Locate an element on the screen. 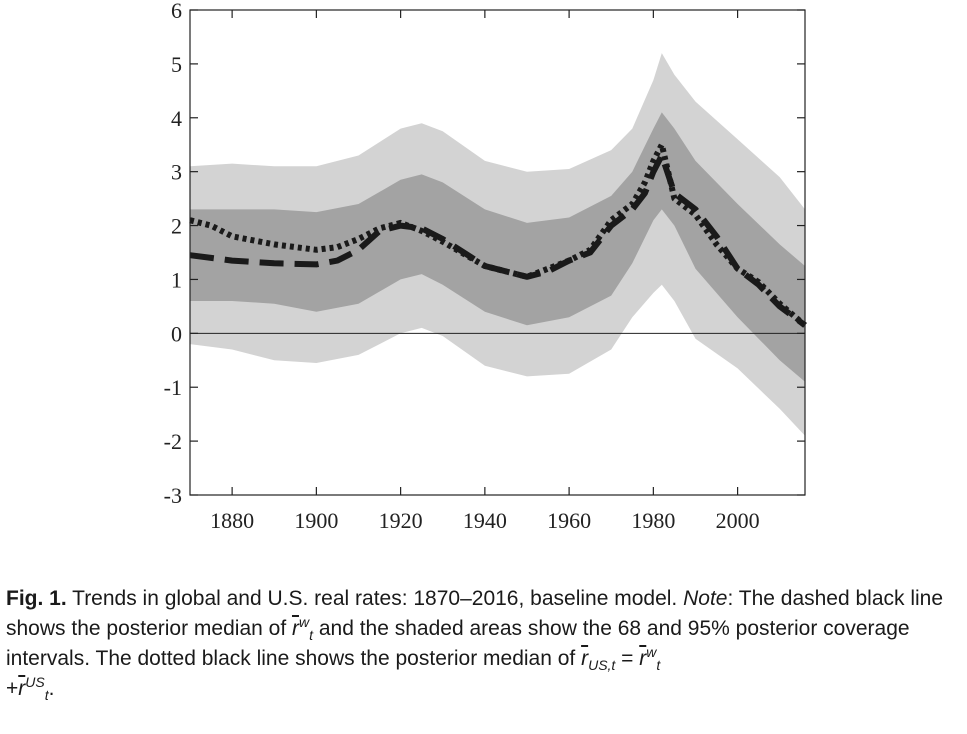 The height and width of the screenshot is (734, 967). caption-equals: = is located at coordinates (627, 658).